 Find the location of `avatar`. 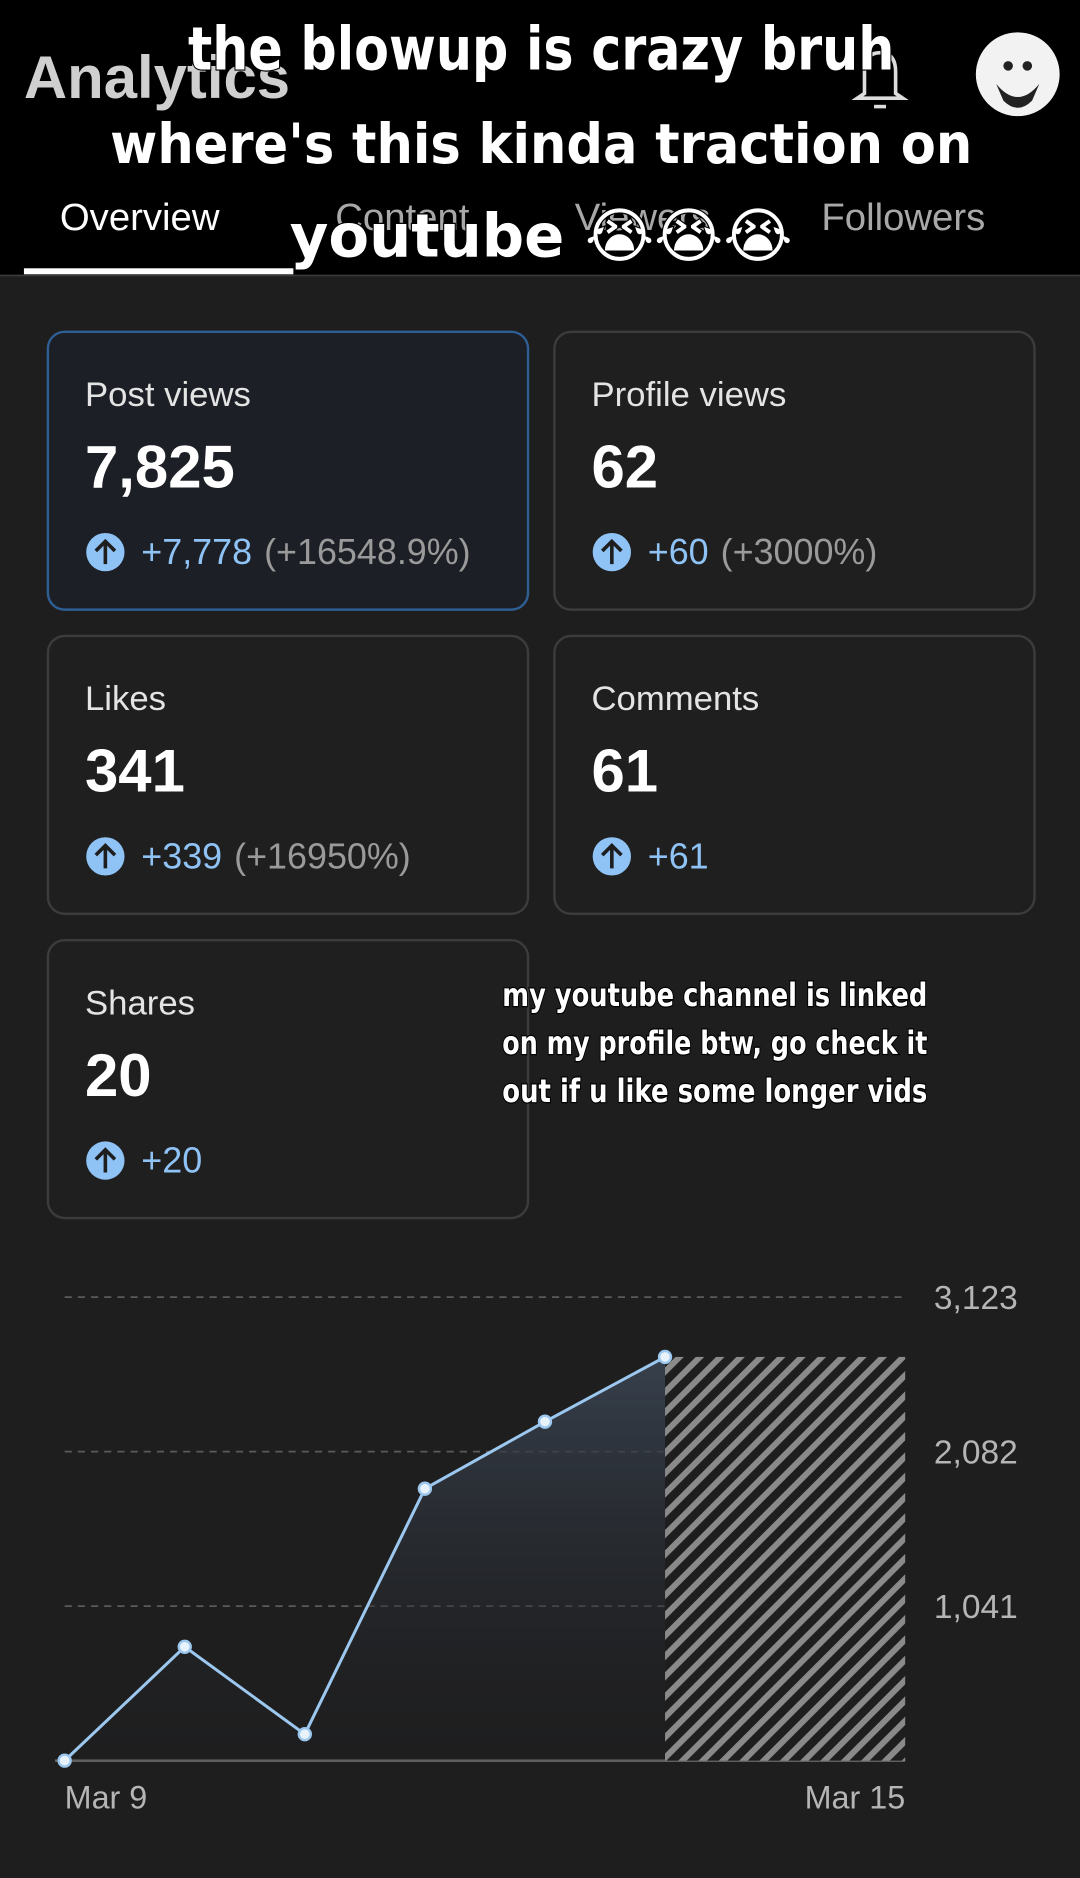

avatar is located at coordinates (1017, 74).